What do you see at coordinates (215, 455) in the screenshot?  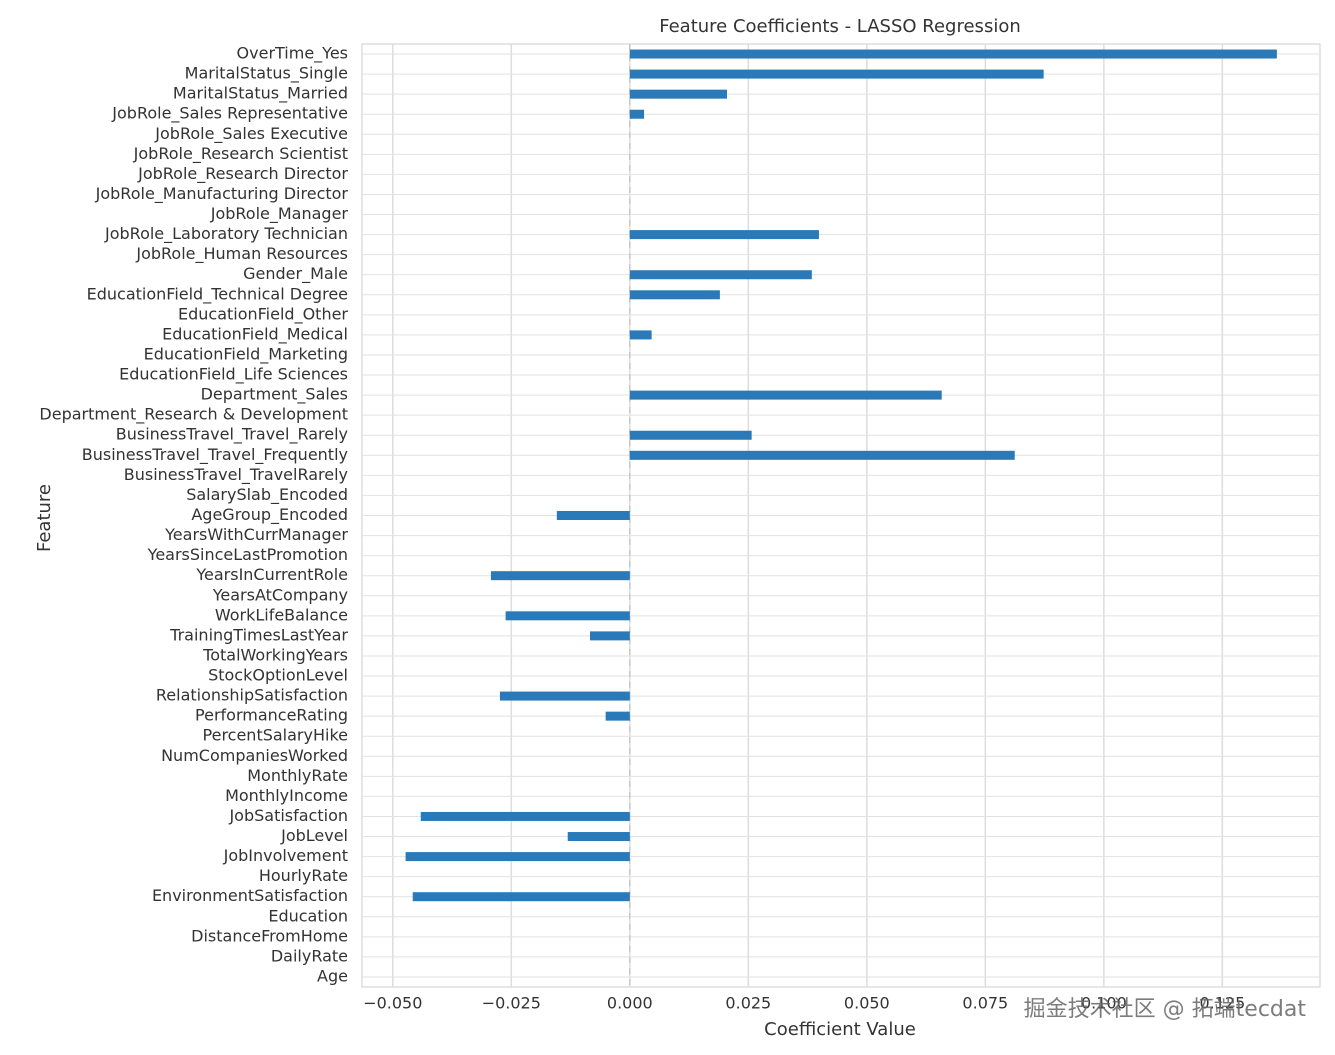 I see `y-tick-label: BusinessTravel_Travel_Frequently` at bounding box center [215, 455].